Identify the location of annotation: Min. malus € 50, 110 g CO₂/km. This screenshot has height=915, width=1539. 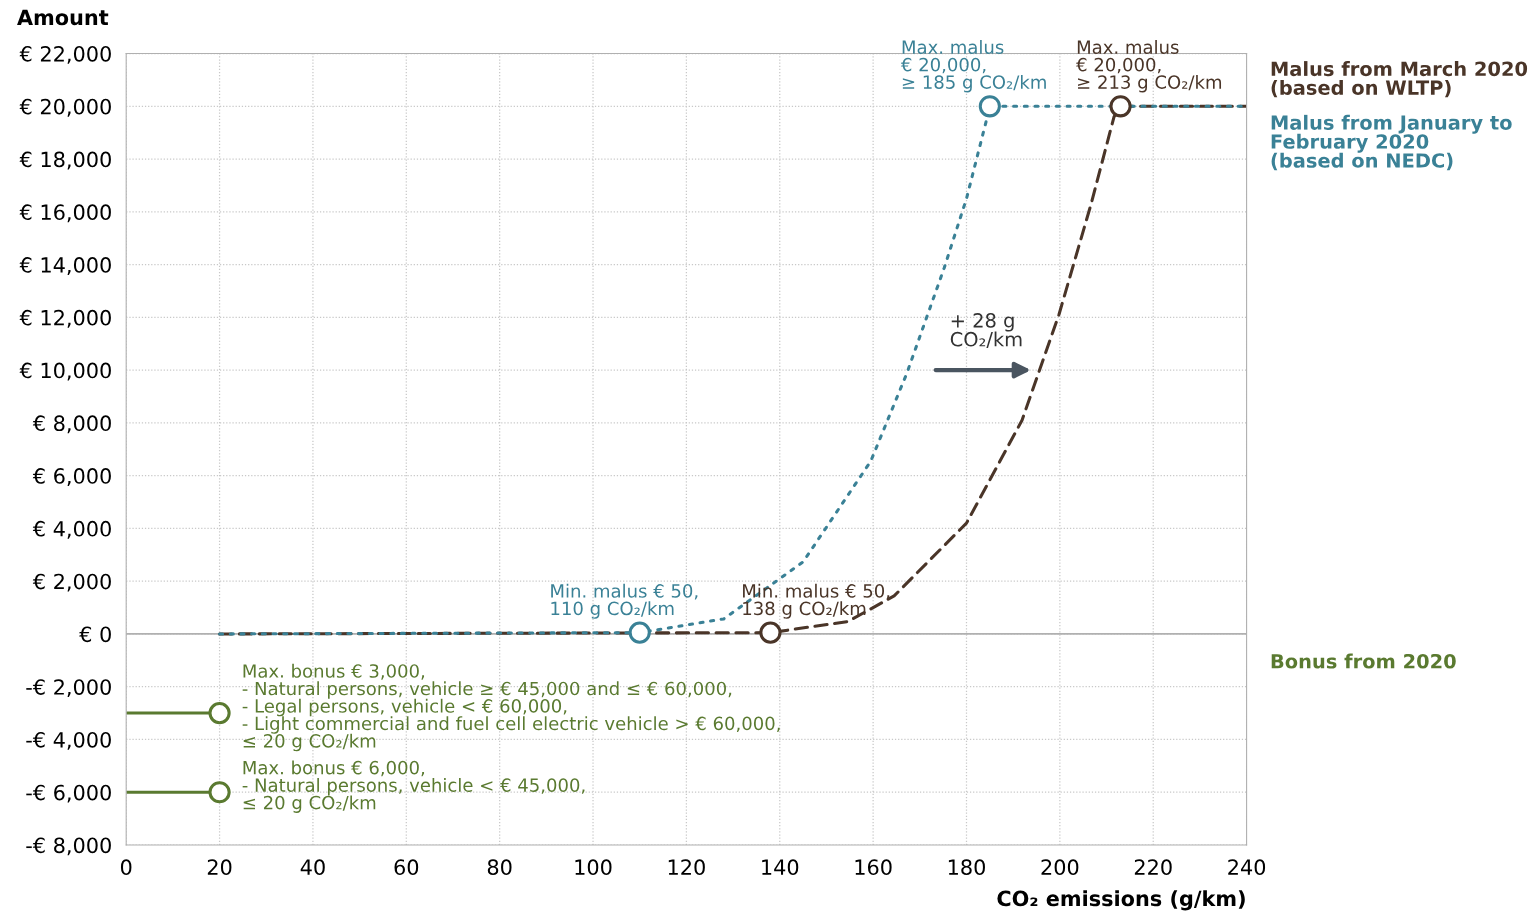
(624, 601).